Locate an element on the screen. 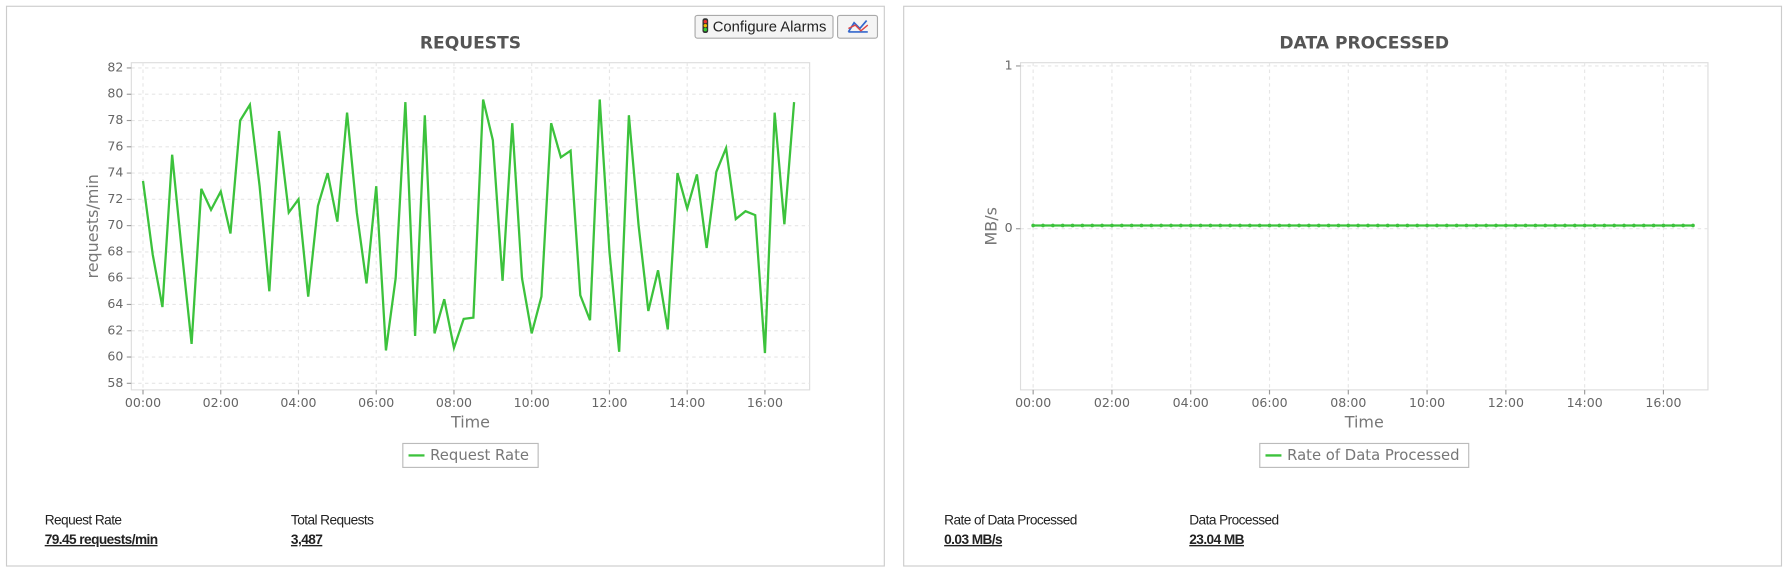 This screenshot has height=574, width=1788. y-tick-label: 72 is located at coordinates (115, 198).